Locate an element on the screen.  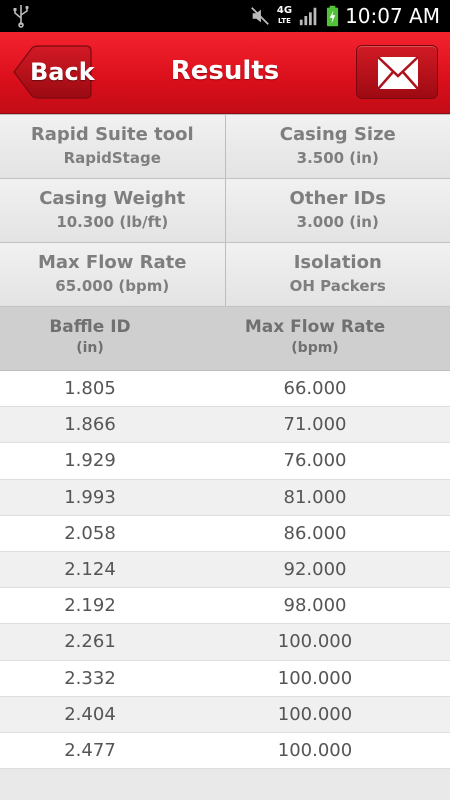
baffle-id-cell: 2.404 is located at coordinates (90, 714).